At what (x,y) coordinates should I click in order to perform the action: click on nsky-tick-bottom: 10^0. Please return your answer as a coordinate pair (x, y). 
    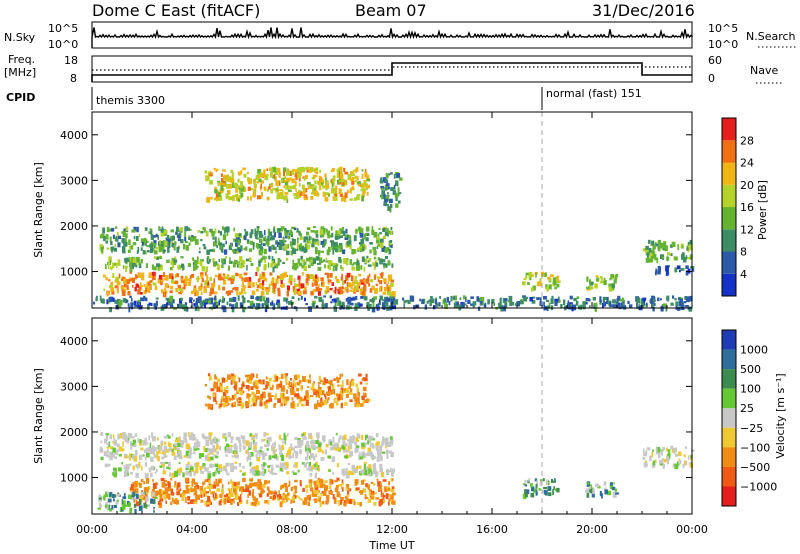
    Looking at the image, I should click on (63, 44).